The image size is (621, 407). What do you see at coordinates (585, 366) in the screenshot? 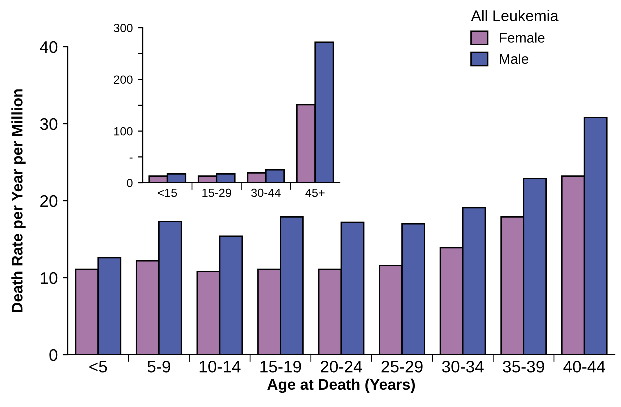
I see `x-tick-label: 40-44` at bounding box center [585, 366].